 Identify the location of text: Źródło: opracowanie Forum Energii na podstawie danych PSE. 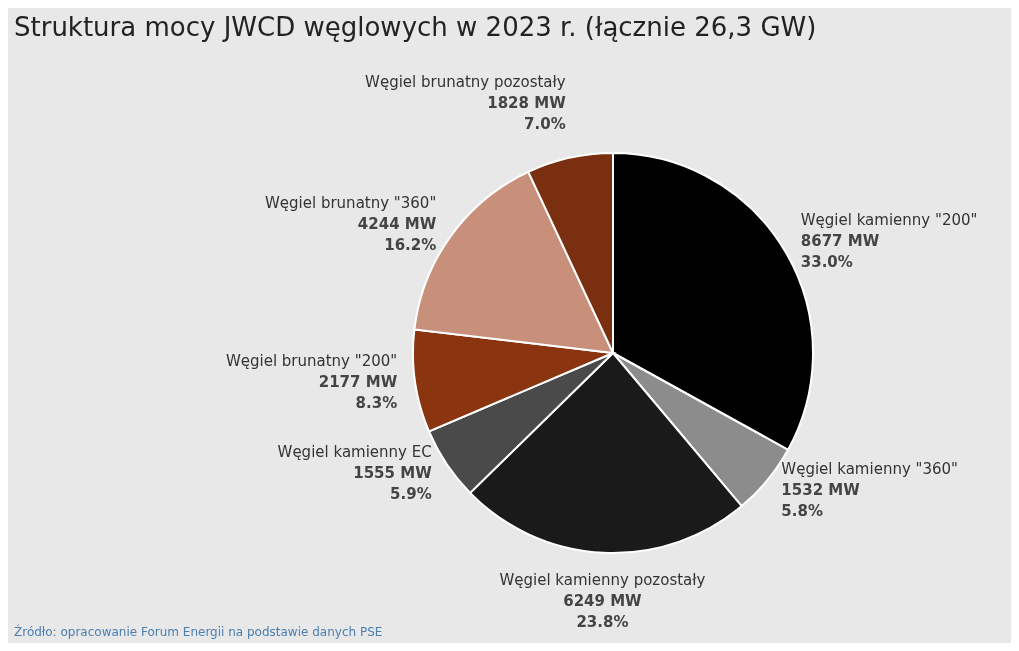
(198, 632).